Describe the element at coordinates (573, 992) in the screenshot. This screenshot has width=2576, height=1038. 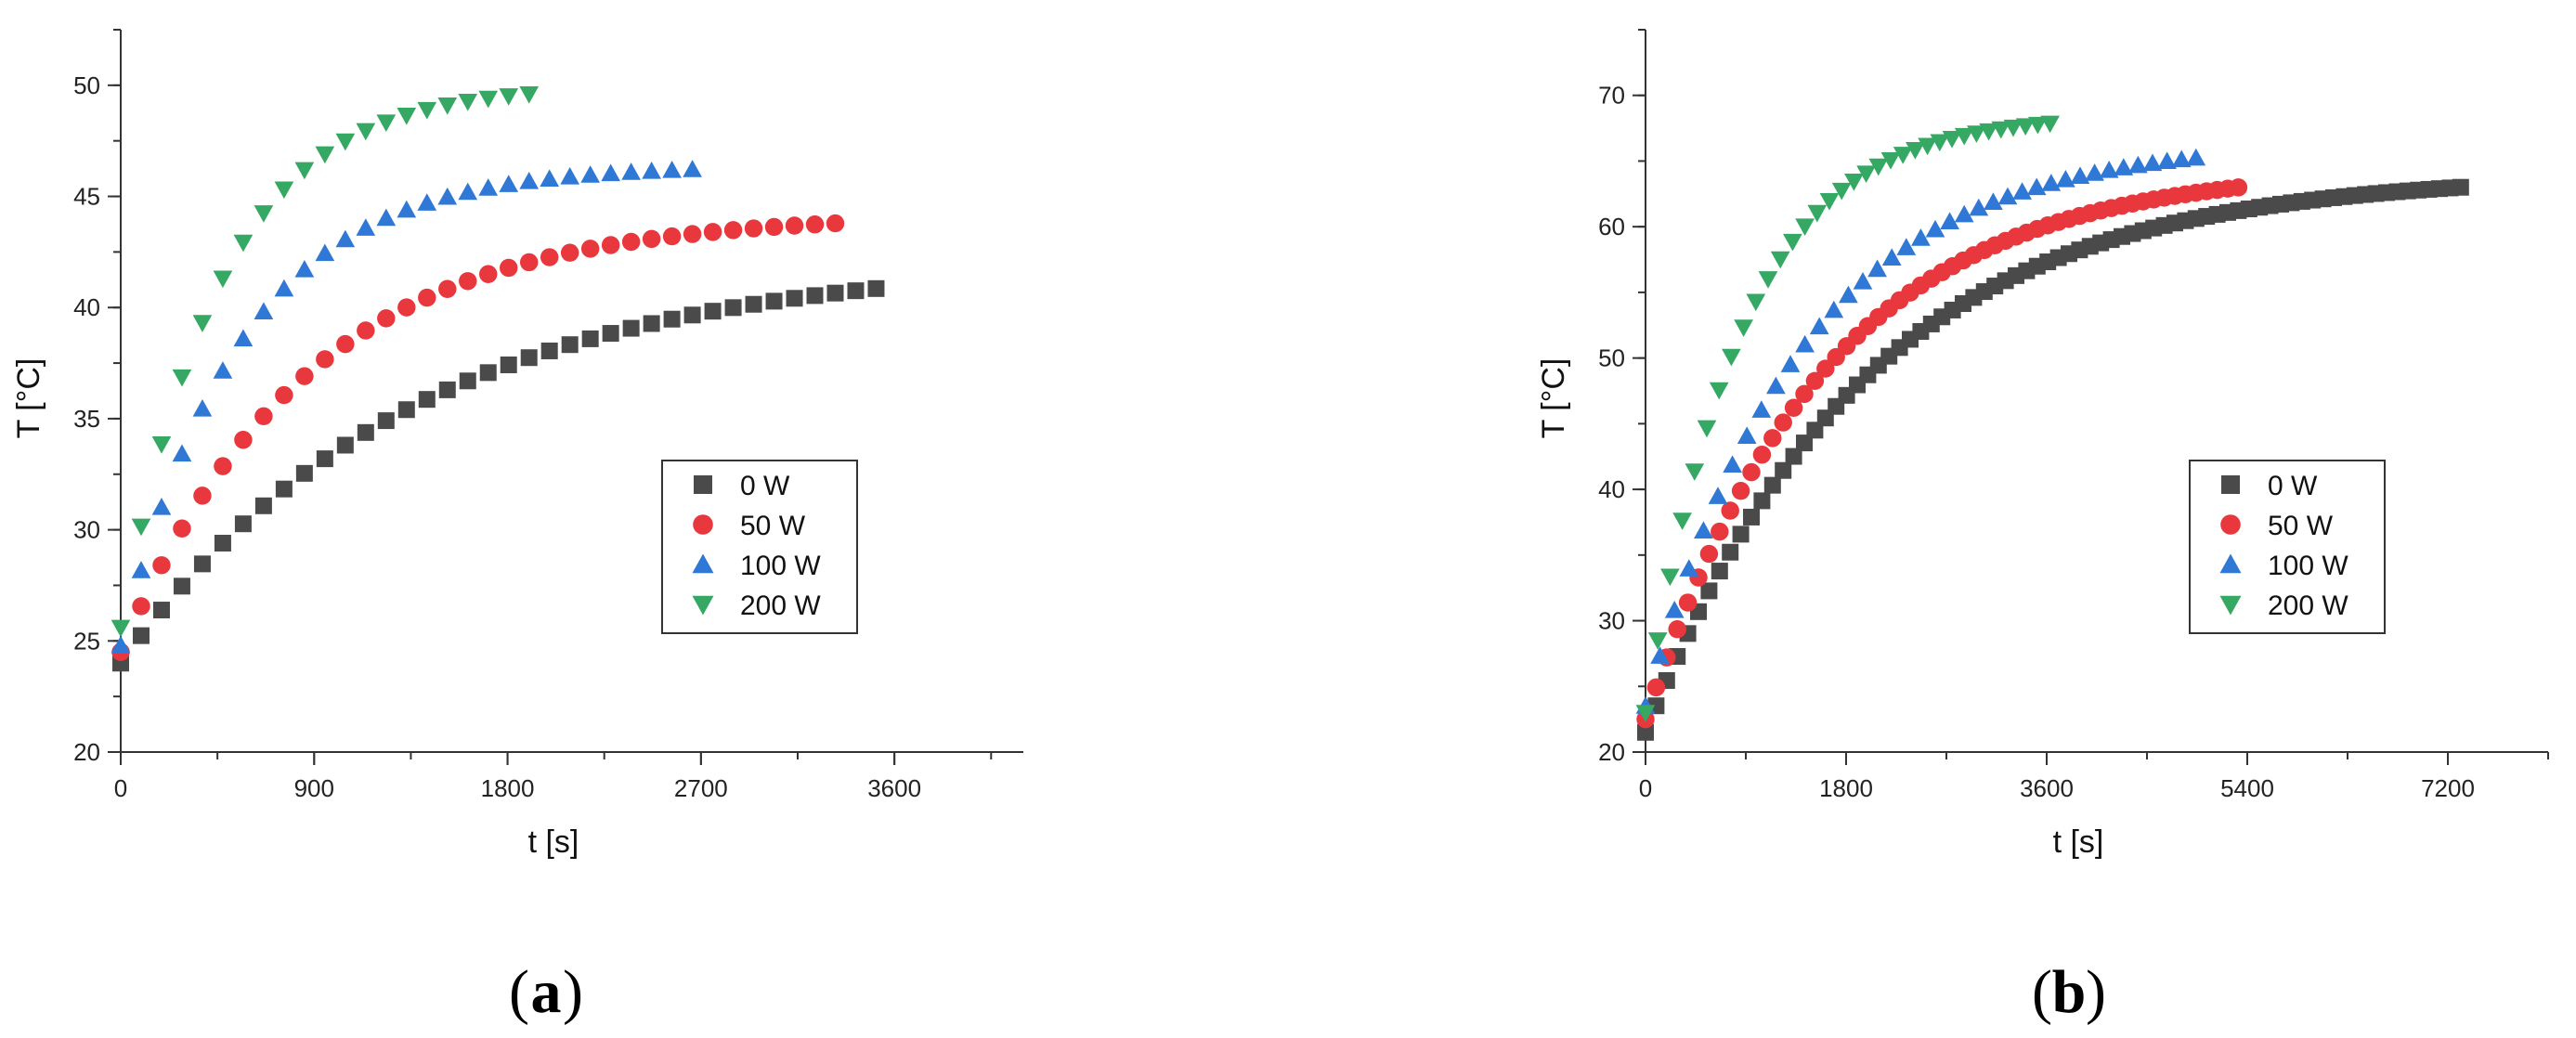
I see `panel-label-a-close: )` at that location.